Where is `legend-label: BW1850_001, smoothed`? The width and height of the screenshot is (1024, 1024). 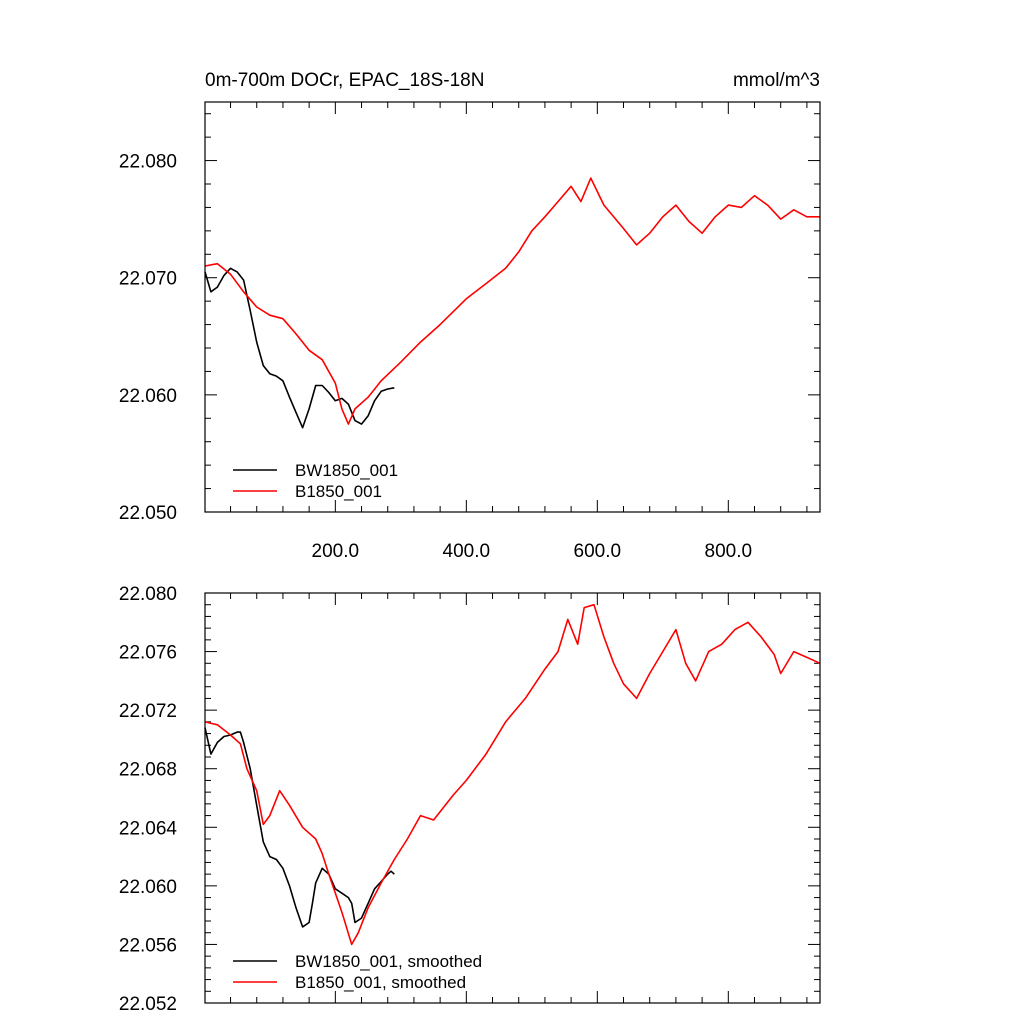 legend-label: BW1850_001, smoothed is located at coordinates (388, 961).